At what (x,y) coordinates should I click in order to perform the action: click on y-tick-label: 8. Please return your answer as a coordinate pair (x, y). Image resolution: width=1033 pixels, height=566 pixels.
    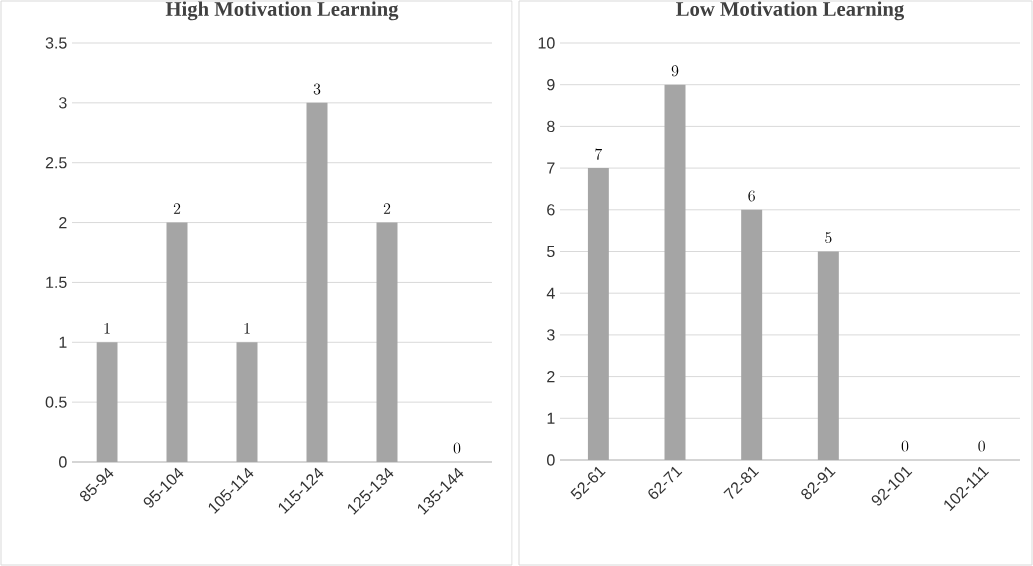
    Looking at the image, I should click on (551, 126).